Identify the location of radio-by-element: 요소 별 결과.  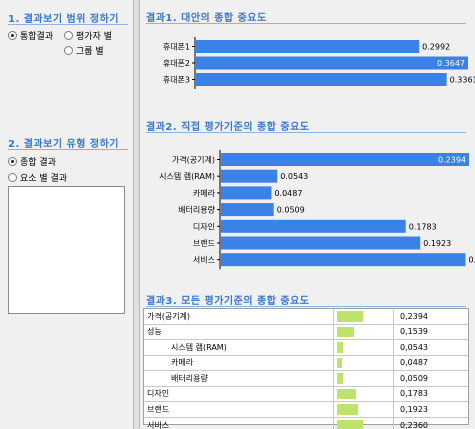
(37, 177).